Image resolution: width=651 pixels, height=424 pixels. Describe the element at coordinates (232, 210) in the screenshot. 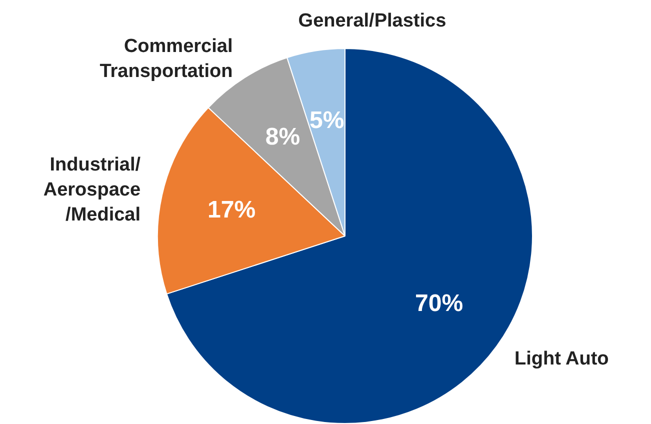

I see `data-label: 17%` at that location.